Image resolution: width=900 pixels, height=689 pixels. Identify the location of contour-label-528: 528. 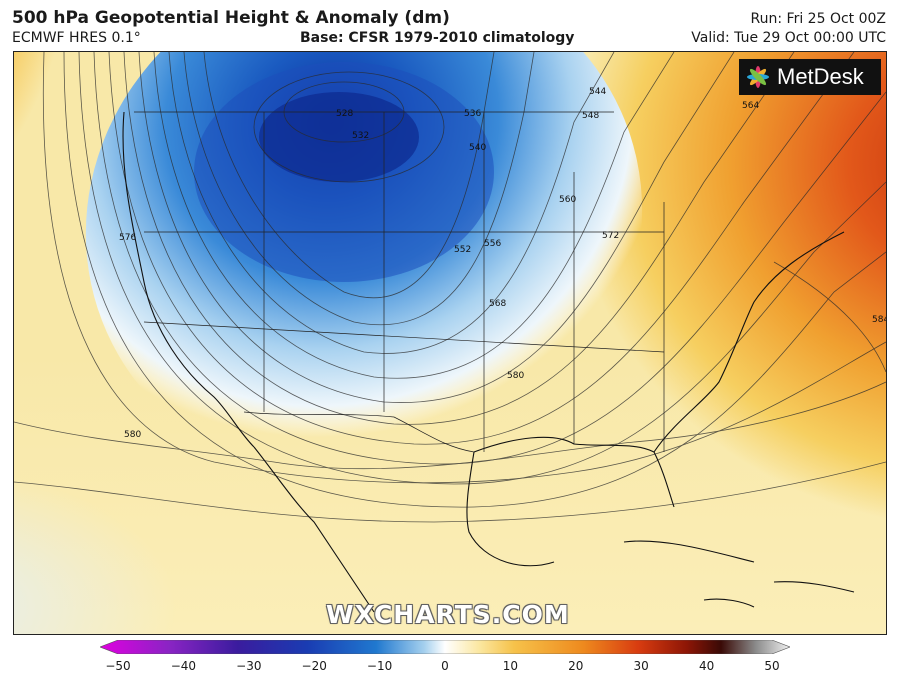
(344, 114).